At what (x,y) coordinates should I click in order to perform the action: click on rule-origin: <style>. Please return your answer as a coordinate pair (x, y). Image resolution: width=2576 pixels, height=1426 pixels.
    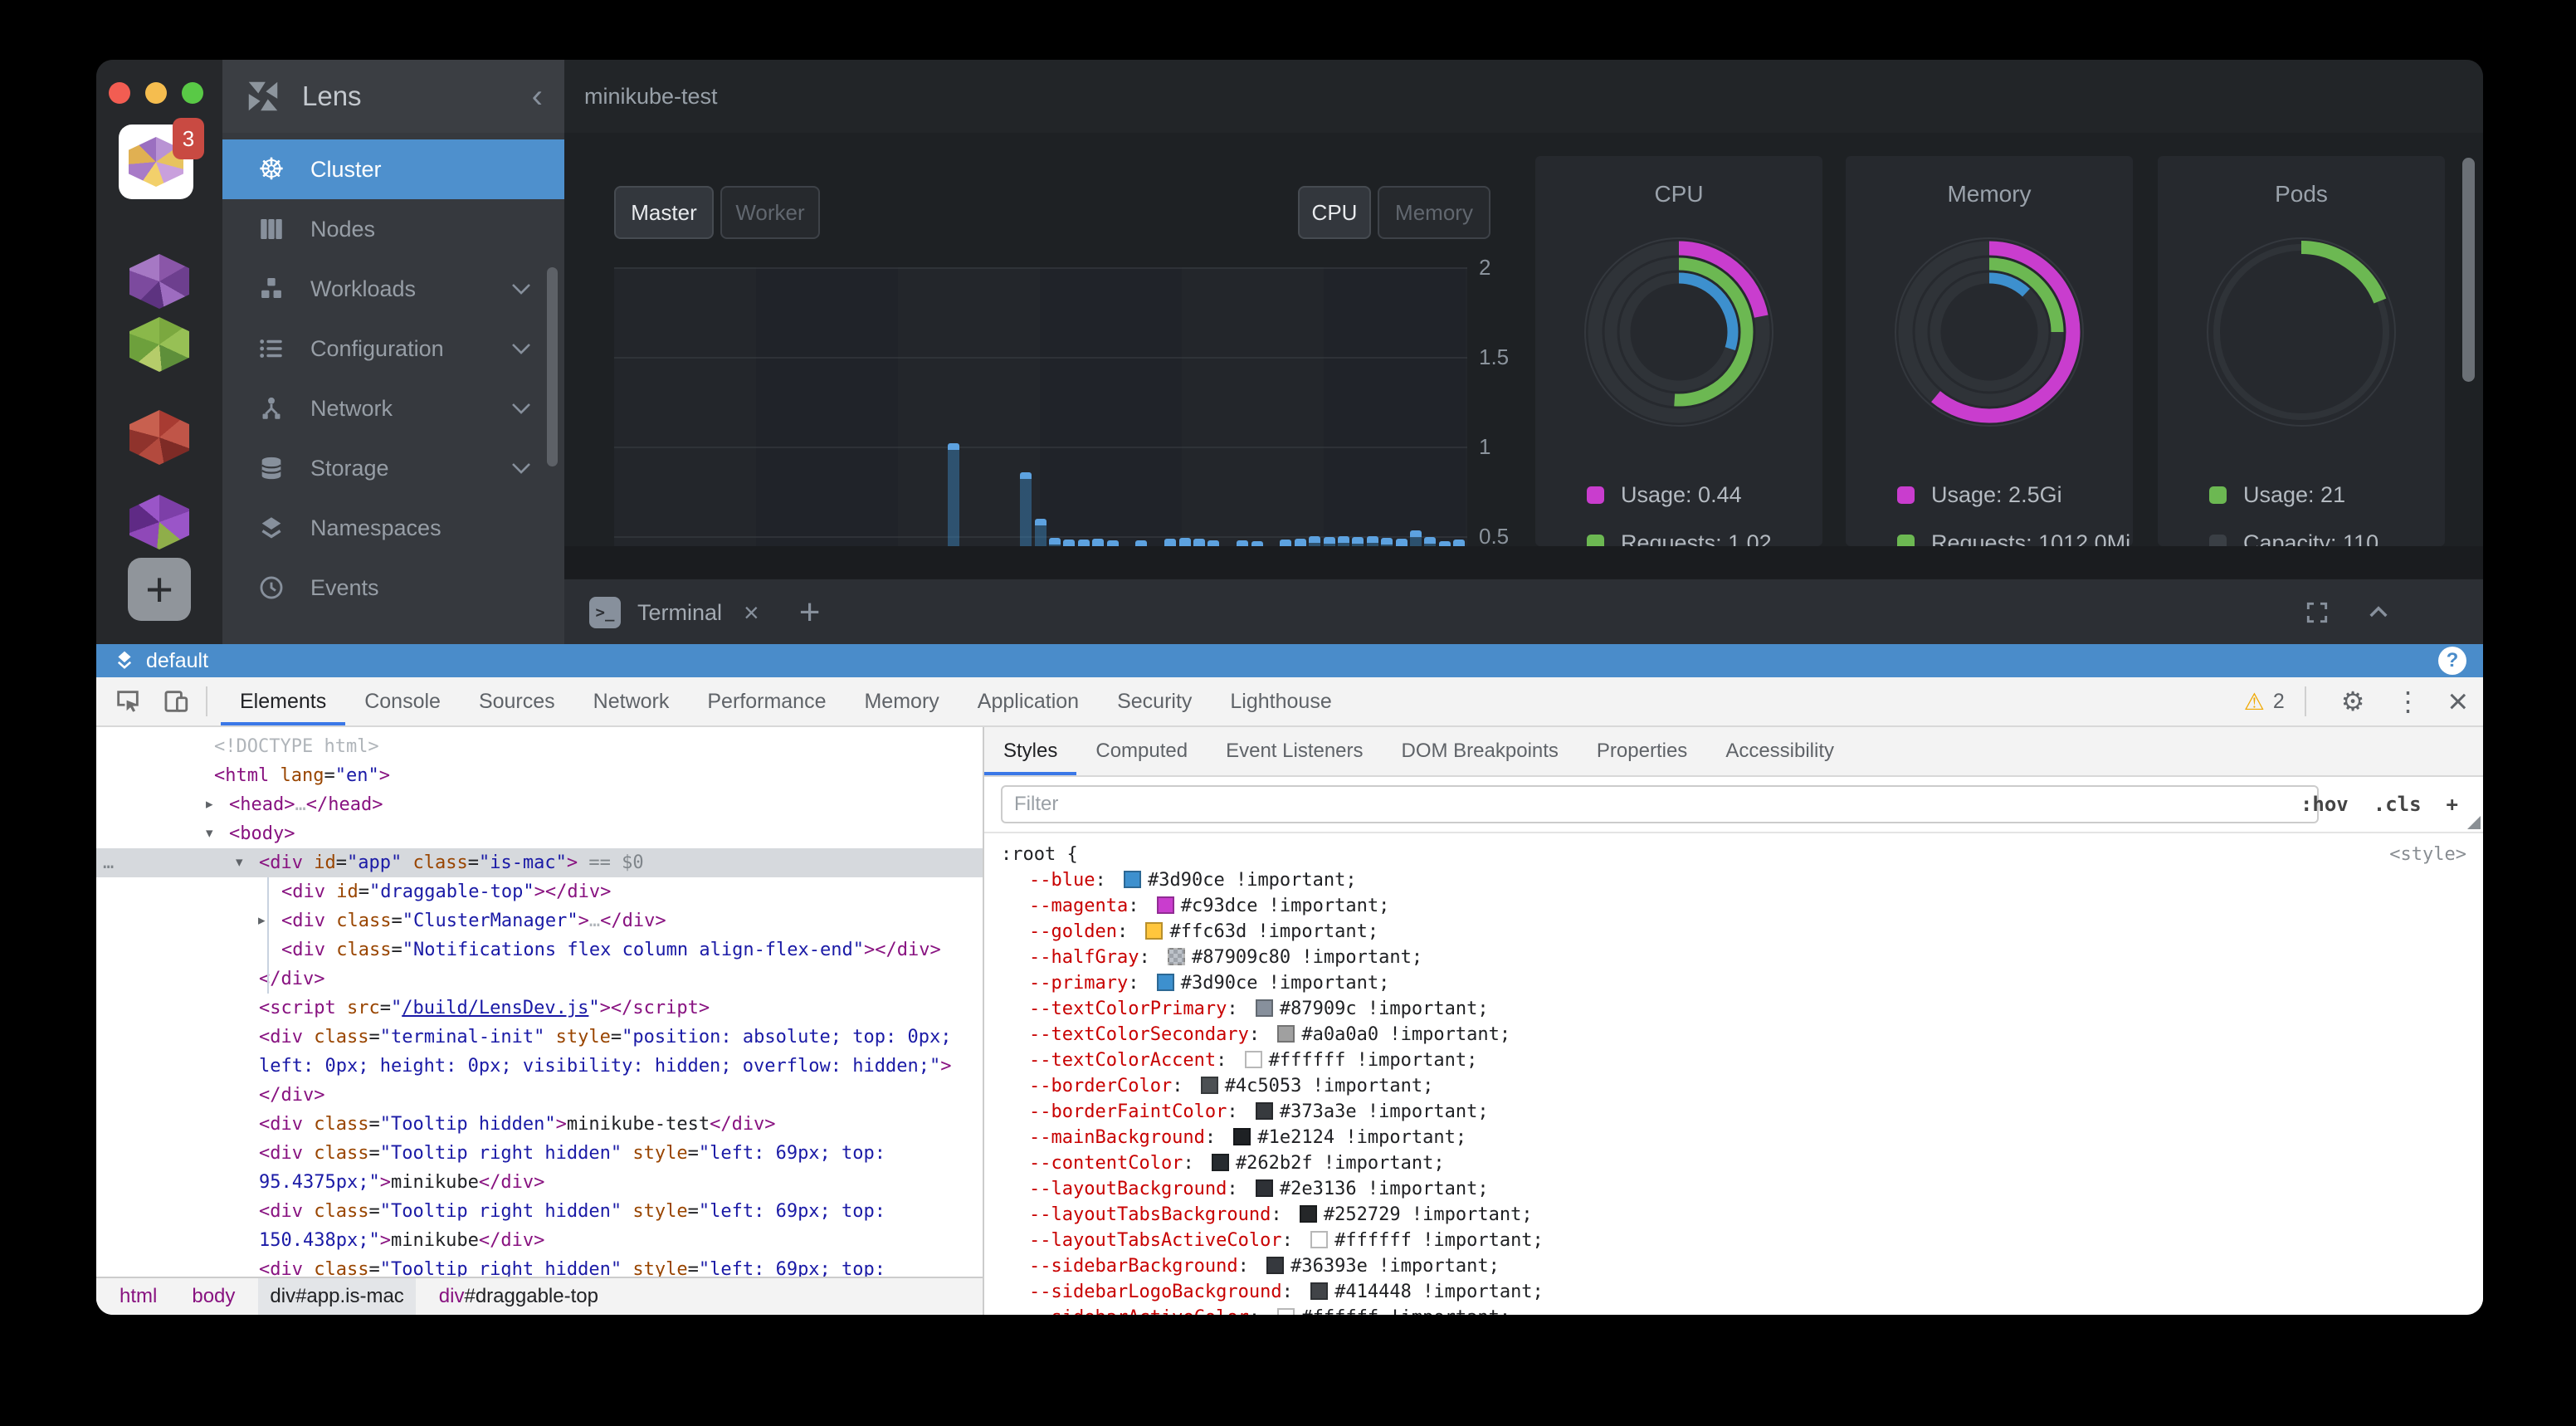
    Looking at the image, I should click on (2427, 854).